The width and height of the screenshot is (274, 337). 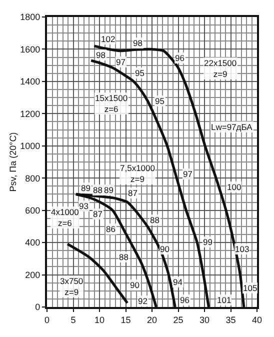 What do you see at coordinates (152, 319) in the screenshot?
I see `x-tick-label: 20` at bounding box center [152, 319].